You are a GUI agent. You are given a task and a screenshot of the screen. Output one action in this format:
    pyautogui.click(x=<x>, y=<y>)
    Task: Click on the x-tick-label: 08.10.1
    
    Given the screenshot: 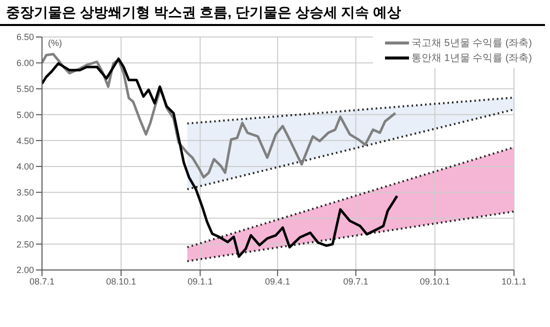 What is the action you would take?
    pyautogui.click(x=121, y=281)
    